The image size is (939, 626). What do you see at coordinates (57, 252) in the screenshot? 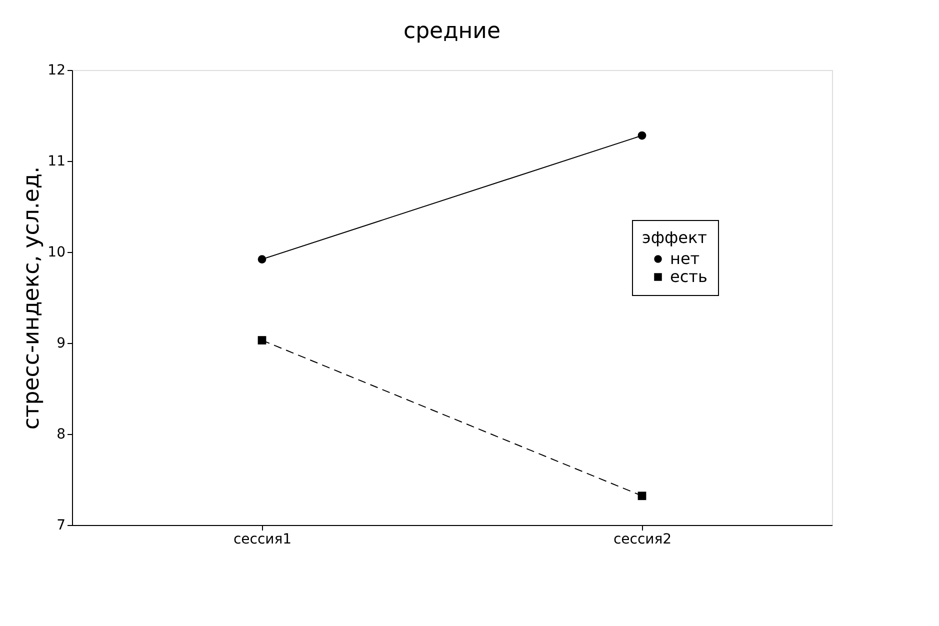
I see `y-tick-label: 10` at bounding box center [57, 252].